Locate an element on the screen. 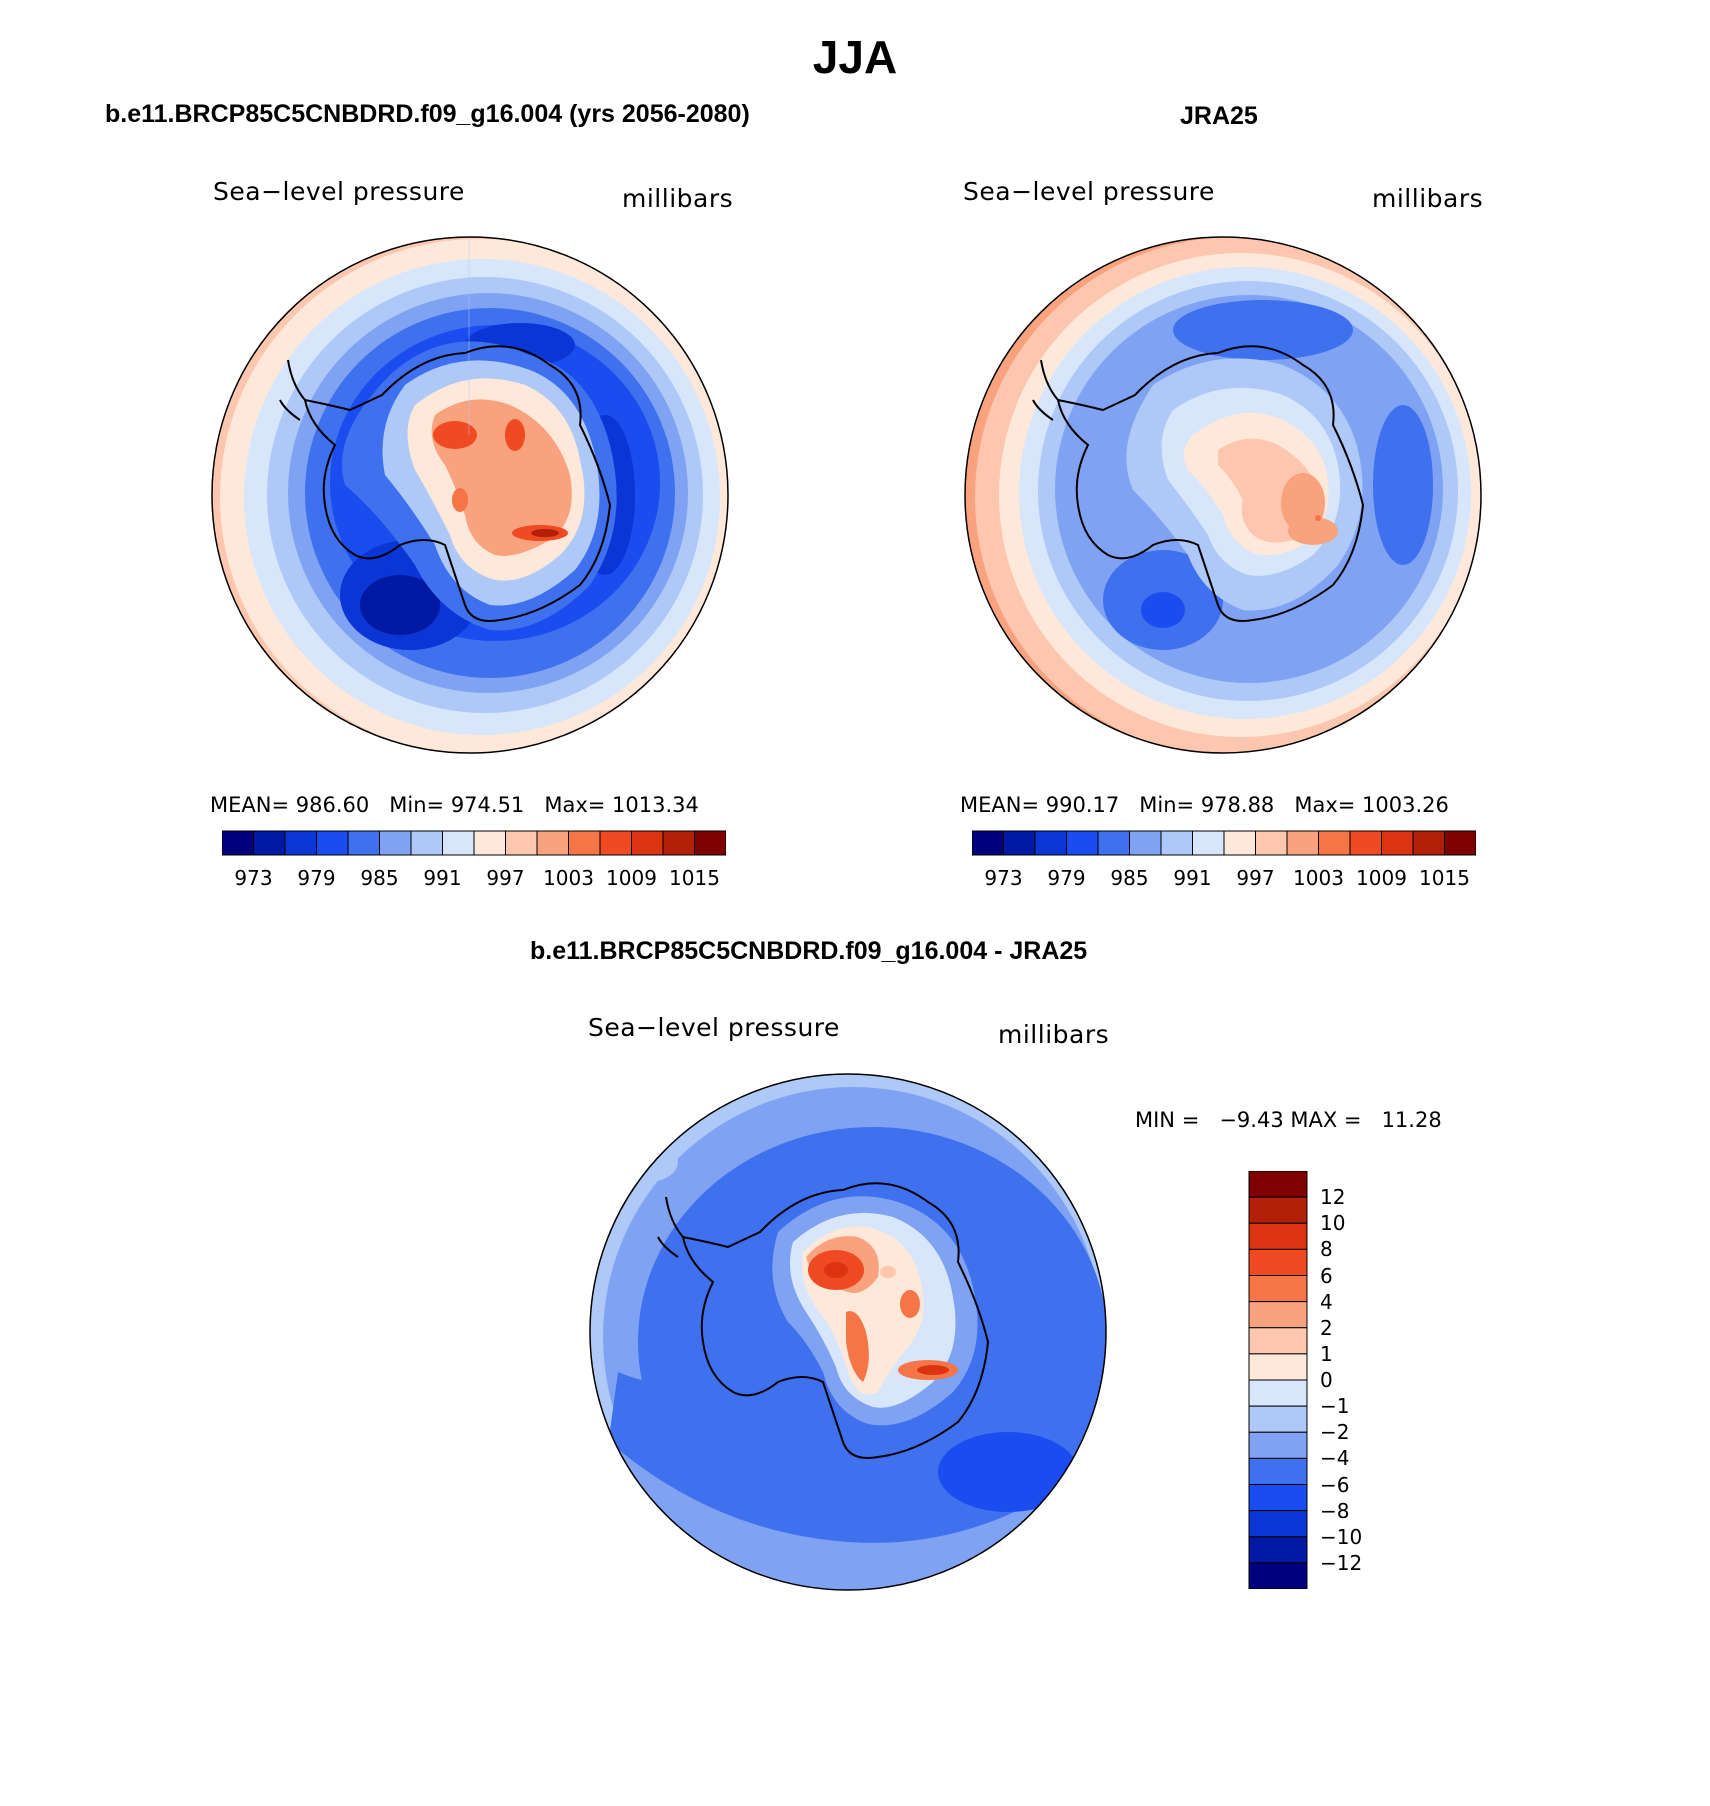 The height and width of the screenshot is (1806, 1710). figure-title: JJA is located at coordinates (855, 57).